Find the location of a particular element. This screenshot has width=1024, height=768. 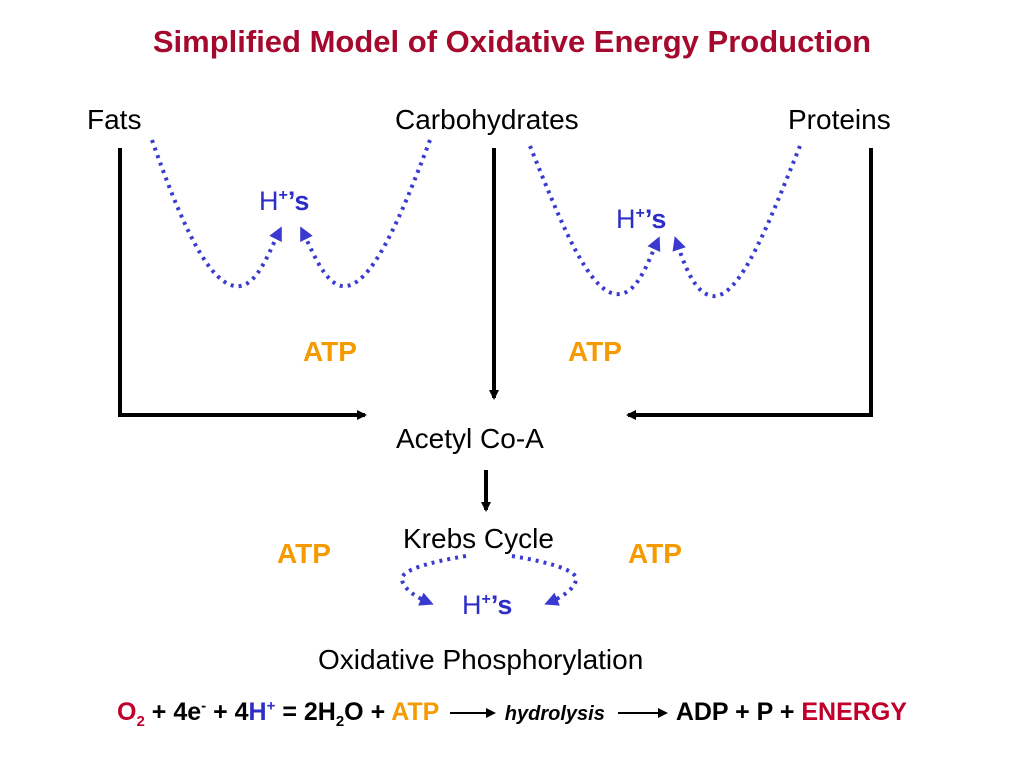

oxidative-phosphorylation-label: Oxidative Phosphorylation is located at coordinates (481, 659).